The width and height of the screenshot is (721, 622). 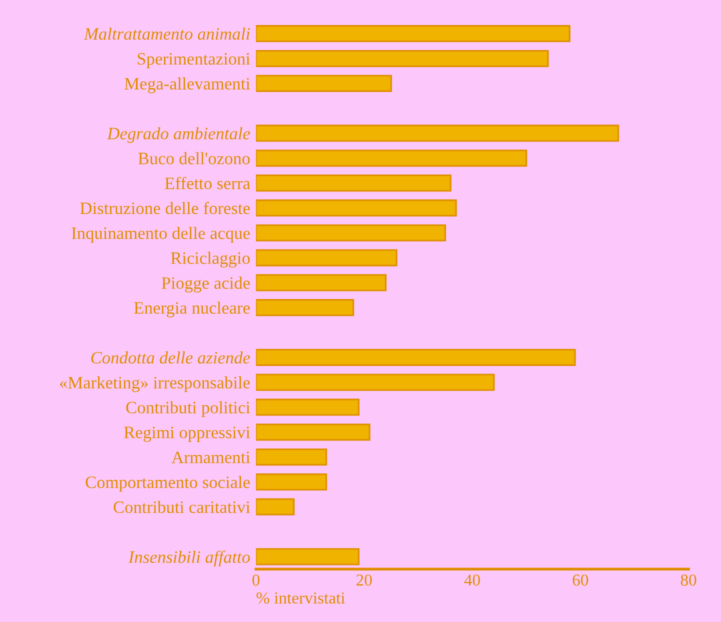 I want to click on x-tick-label: 40, so click(x=472, y=580).